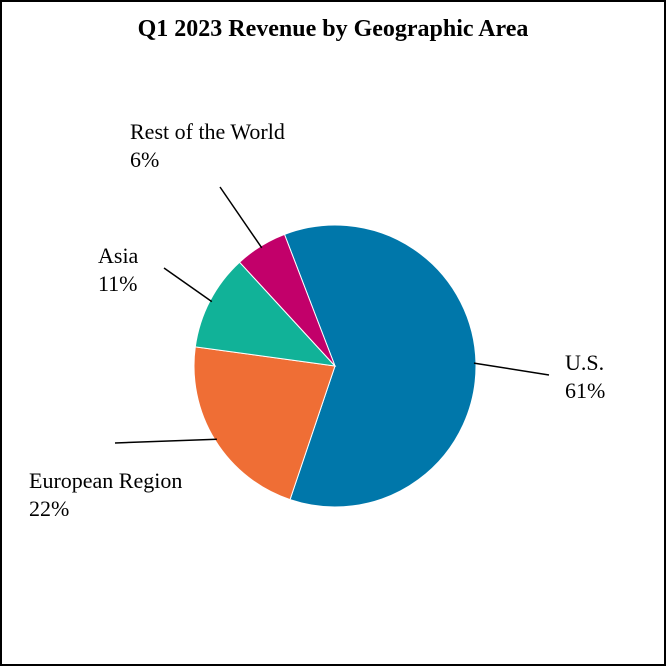 Image resolution: width=666 pixels, height=666 pixels. Describe the element at coordinates (333, 29) in the screenshot. I see `chart-title: Q1 2023 Revenue by Geographic Area` at that location.